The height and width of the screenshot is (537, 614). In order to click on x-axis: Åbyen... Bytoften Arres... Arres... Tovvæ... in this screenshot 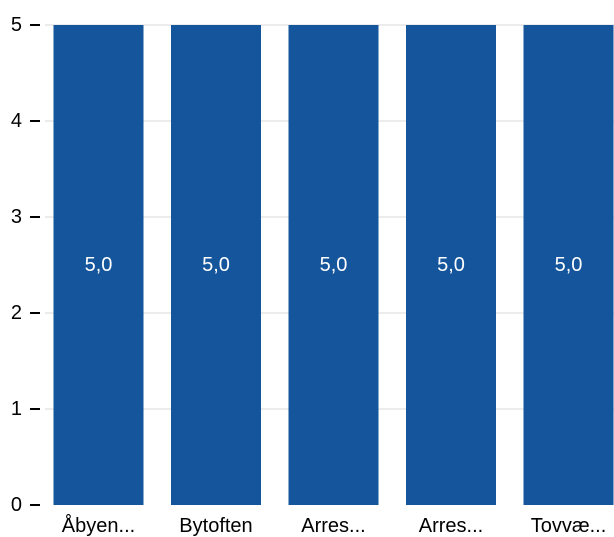, I will do `click(334, 525)`.